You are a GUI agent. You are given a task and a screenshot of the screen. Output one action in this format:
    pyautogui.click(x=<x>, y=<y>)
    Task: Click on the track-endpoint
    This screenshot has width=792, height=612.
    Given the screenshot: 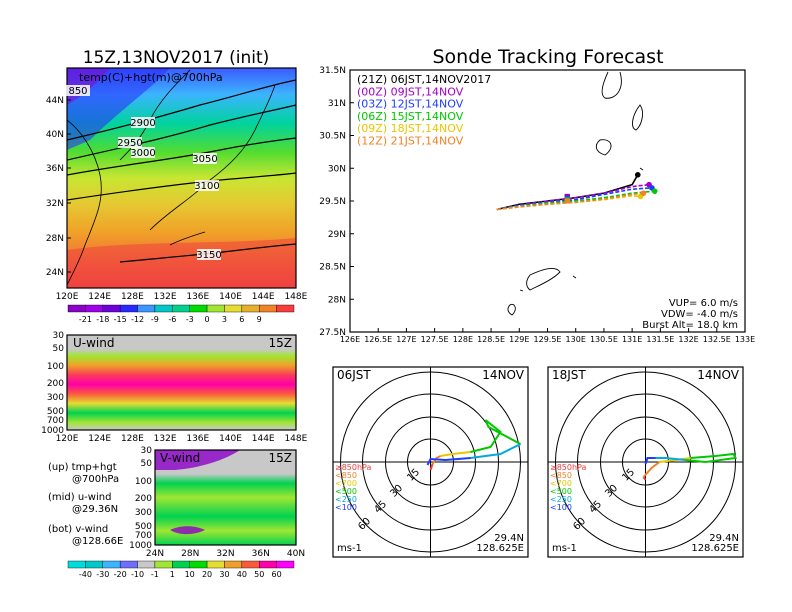 What is the action you would take?
    pyautogui.click(x=643, y=193)
    